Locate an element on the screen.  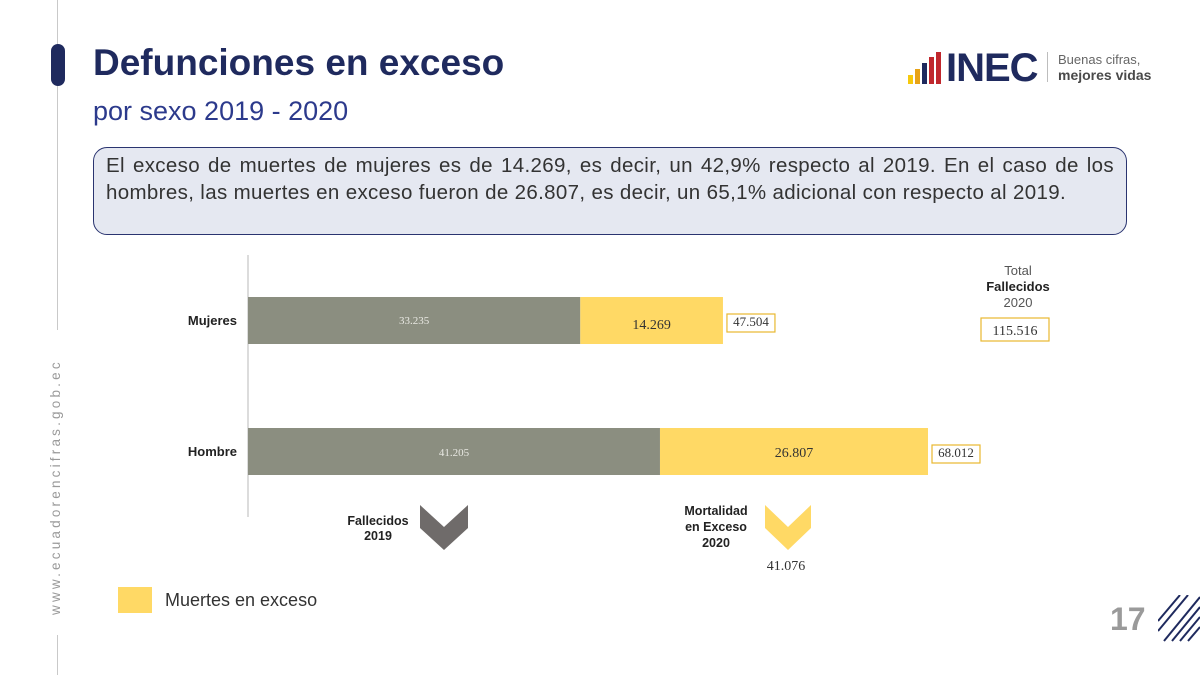
legend-swatch-exceso is located at coordinates (135, 600).